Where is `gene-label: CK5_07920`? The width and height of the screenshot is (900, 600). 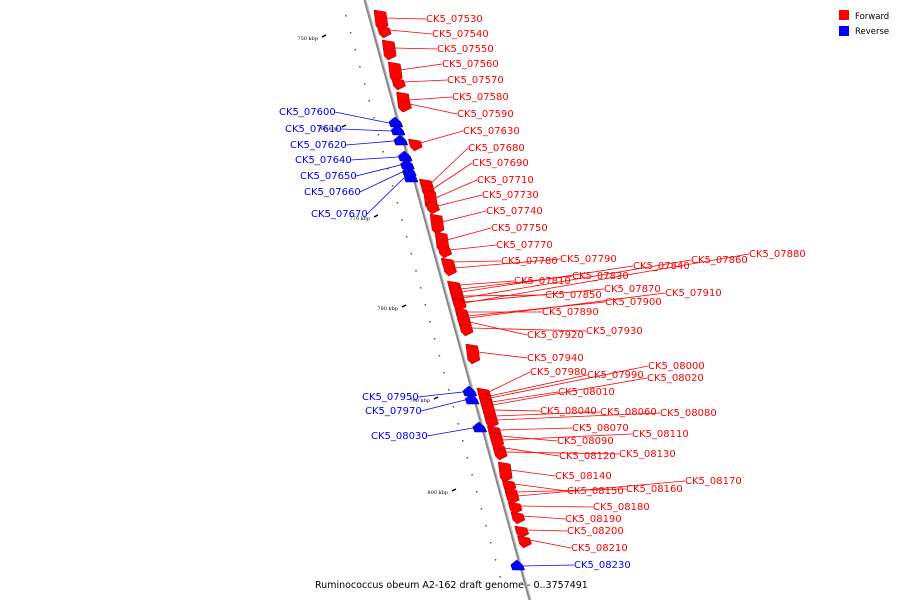 gene-label: CK5_07920 is located at coordinates (555, 335).